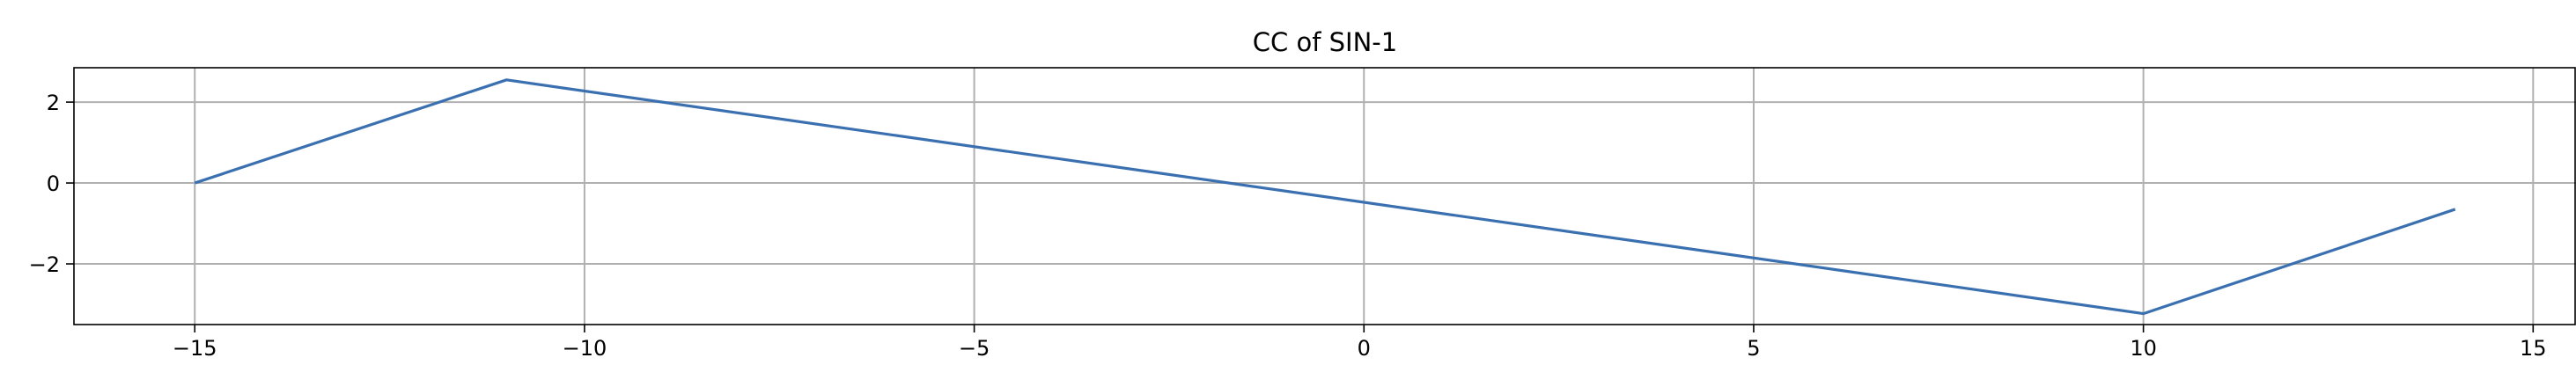 The image size is (2576, 387). Describe the element at coordinates (195, 348) in the screenshot. I see `x-tick-label: −15` at that location.